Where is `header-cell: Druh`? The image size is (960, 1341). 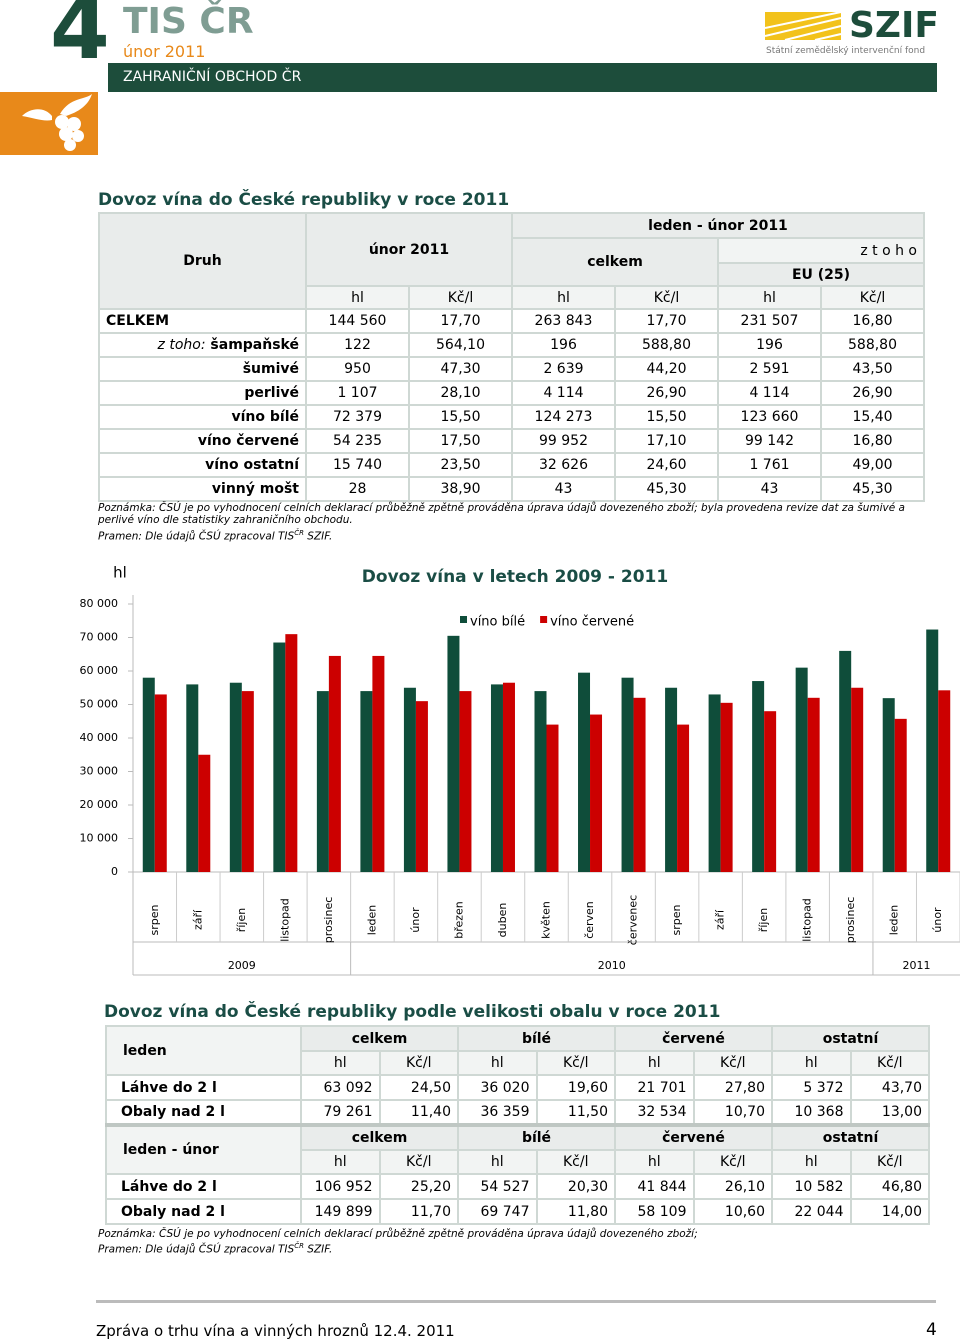 header-cell: Druh is located at coordinates (202, 261).